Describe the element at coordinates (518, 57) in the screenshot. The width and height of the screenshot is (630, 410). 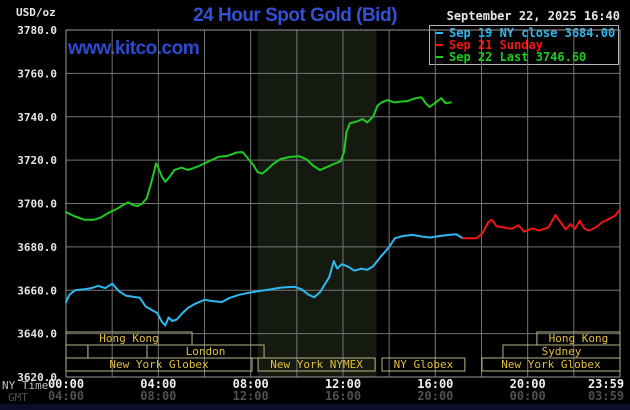
I see `legend-label-sep22: Sep 22 Last 3746.60` at that location.